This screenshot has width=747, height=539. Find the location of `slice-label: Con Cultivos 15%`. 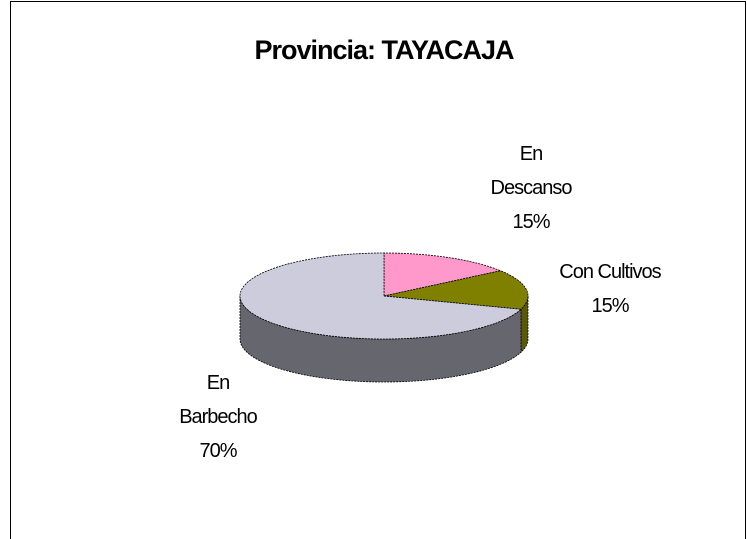

slice-label: Con Cultivos 15% is located at coordinates (610, 289).